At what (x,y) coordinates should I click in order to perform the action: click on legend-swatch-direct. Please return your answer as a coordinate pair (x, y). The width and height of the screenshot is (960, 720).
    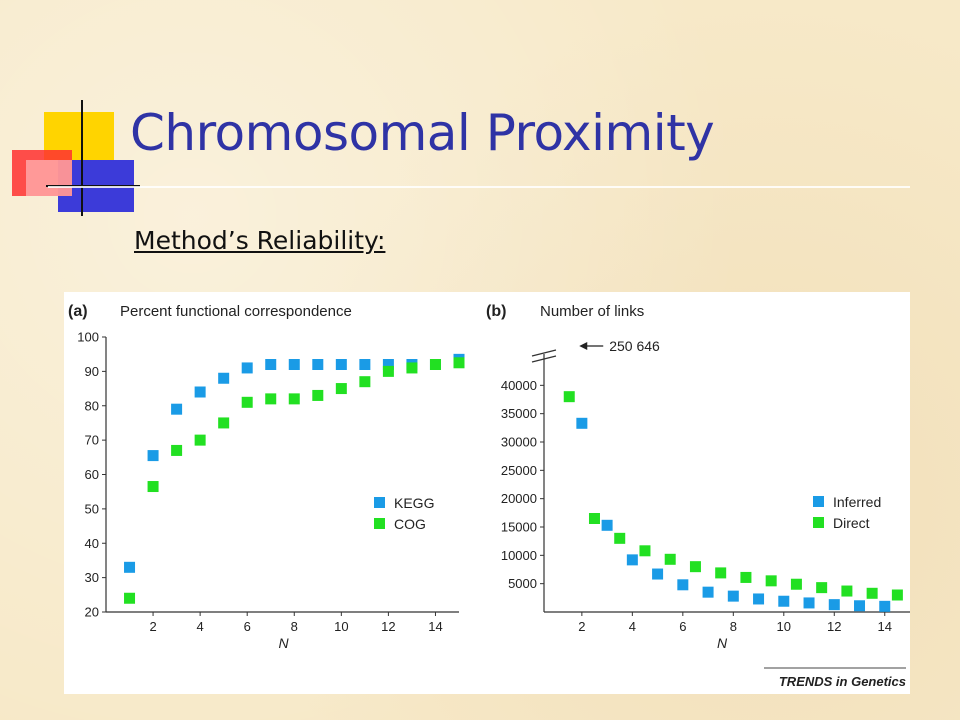
    Looking at the image, I should click on (818, 522).